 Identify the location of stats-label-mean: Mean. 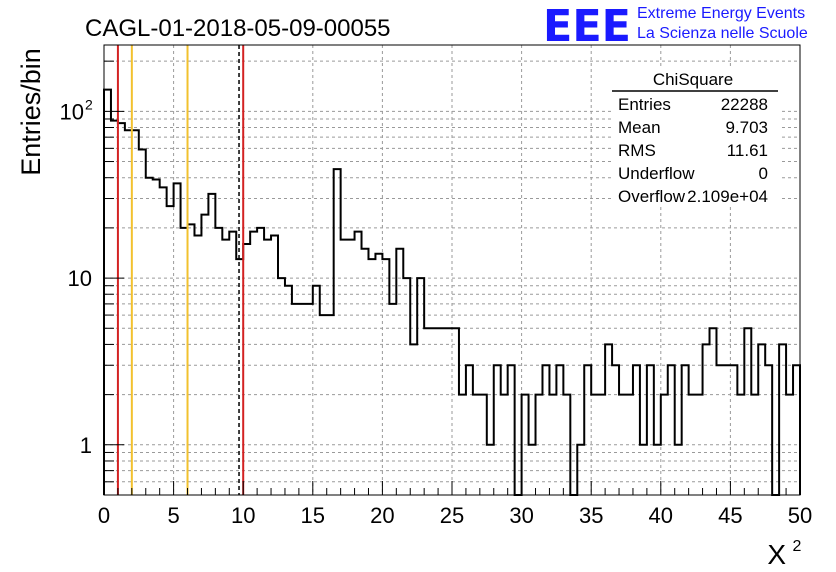
(639, 127).